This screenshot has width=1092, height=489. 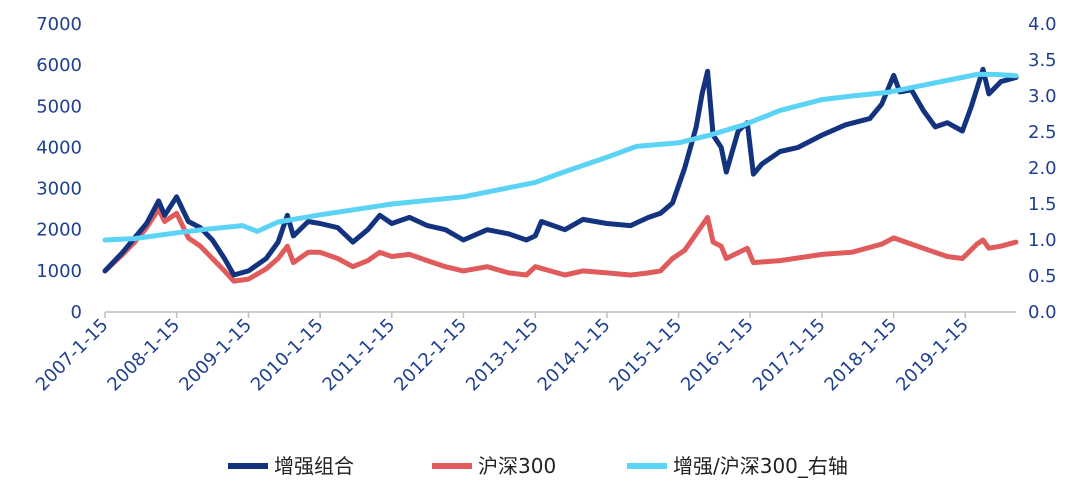 I want to click on x-tick-label: 2013-1-15, so click(x=502, y=355).